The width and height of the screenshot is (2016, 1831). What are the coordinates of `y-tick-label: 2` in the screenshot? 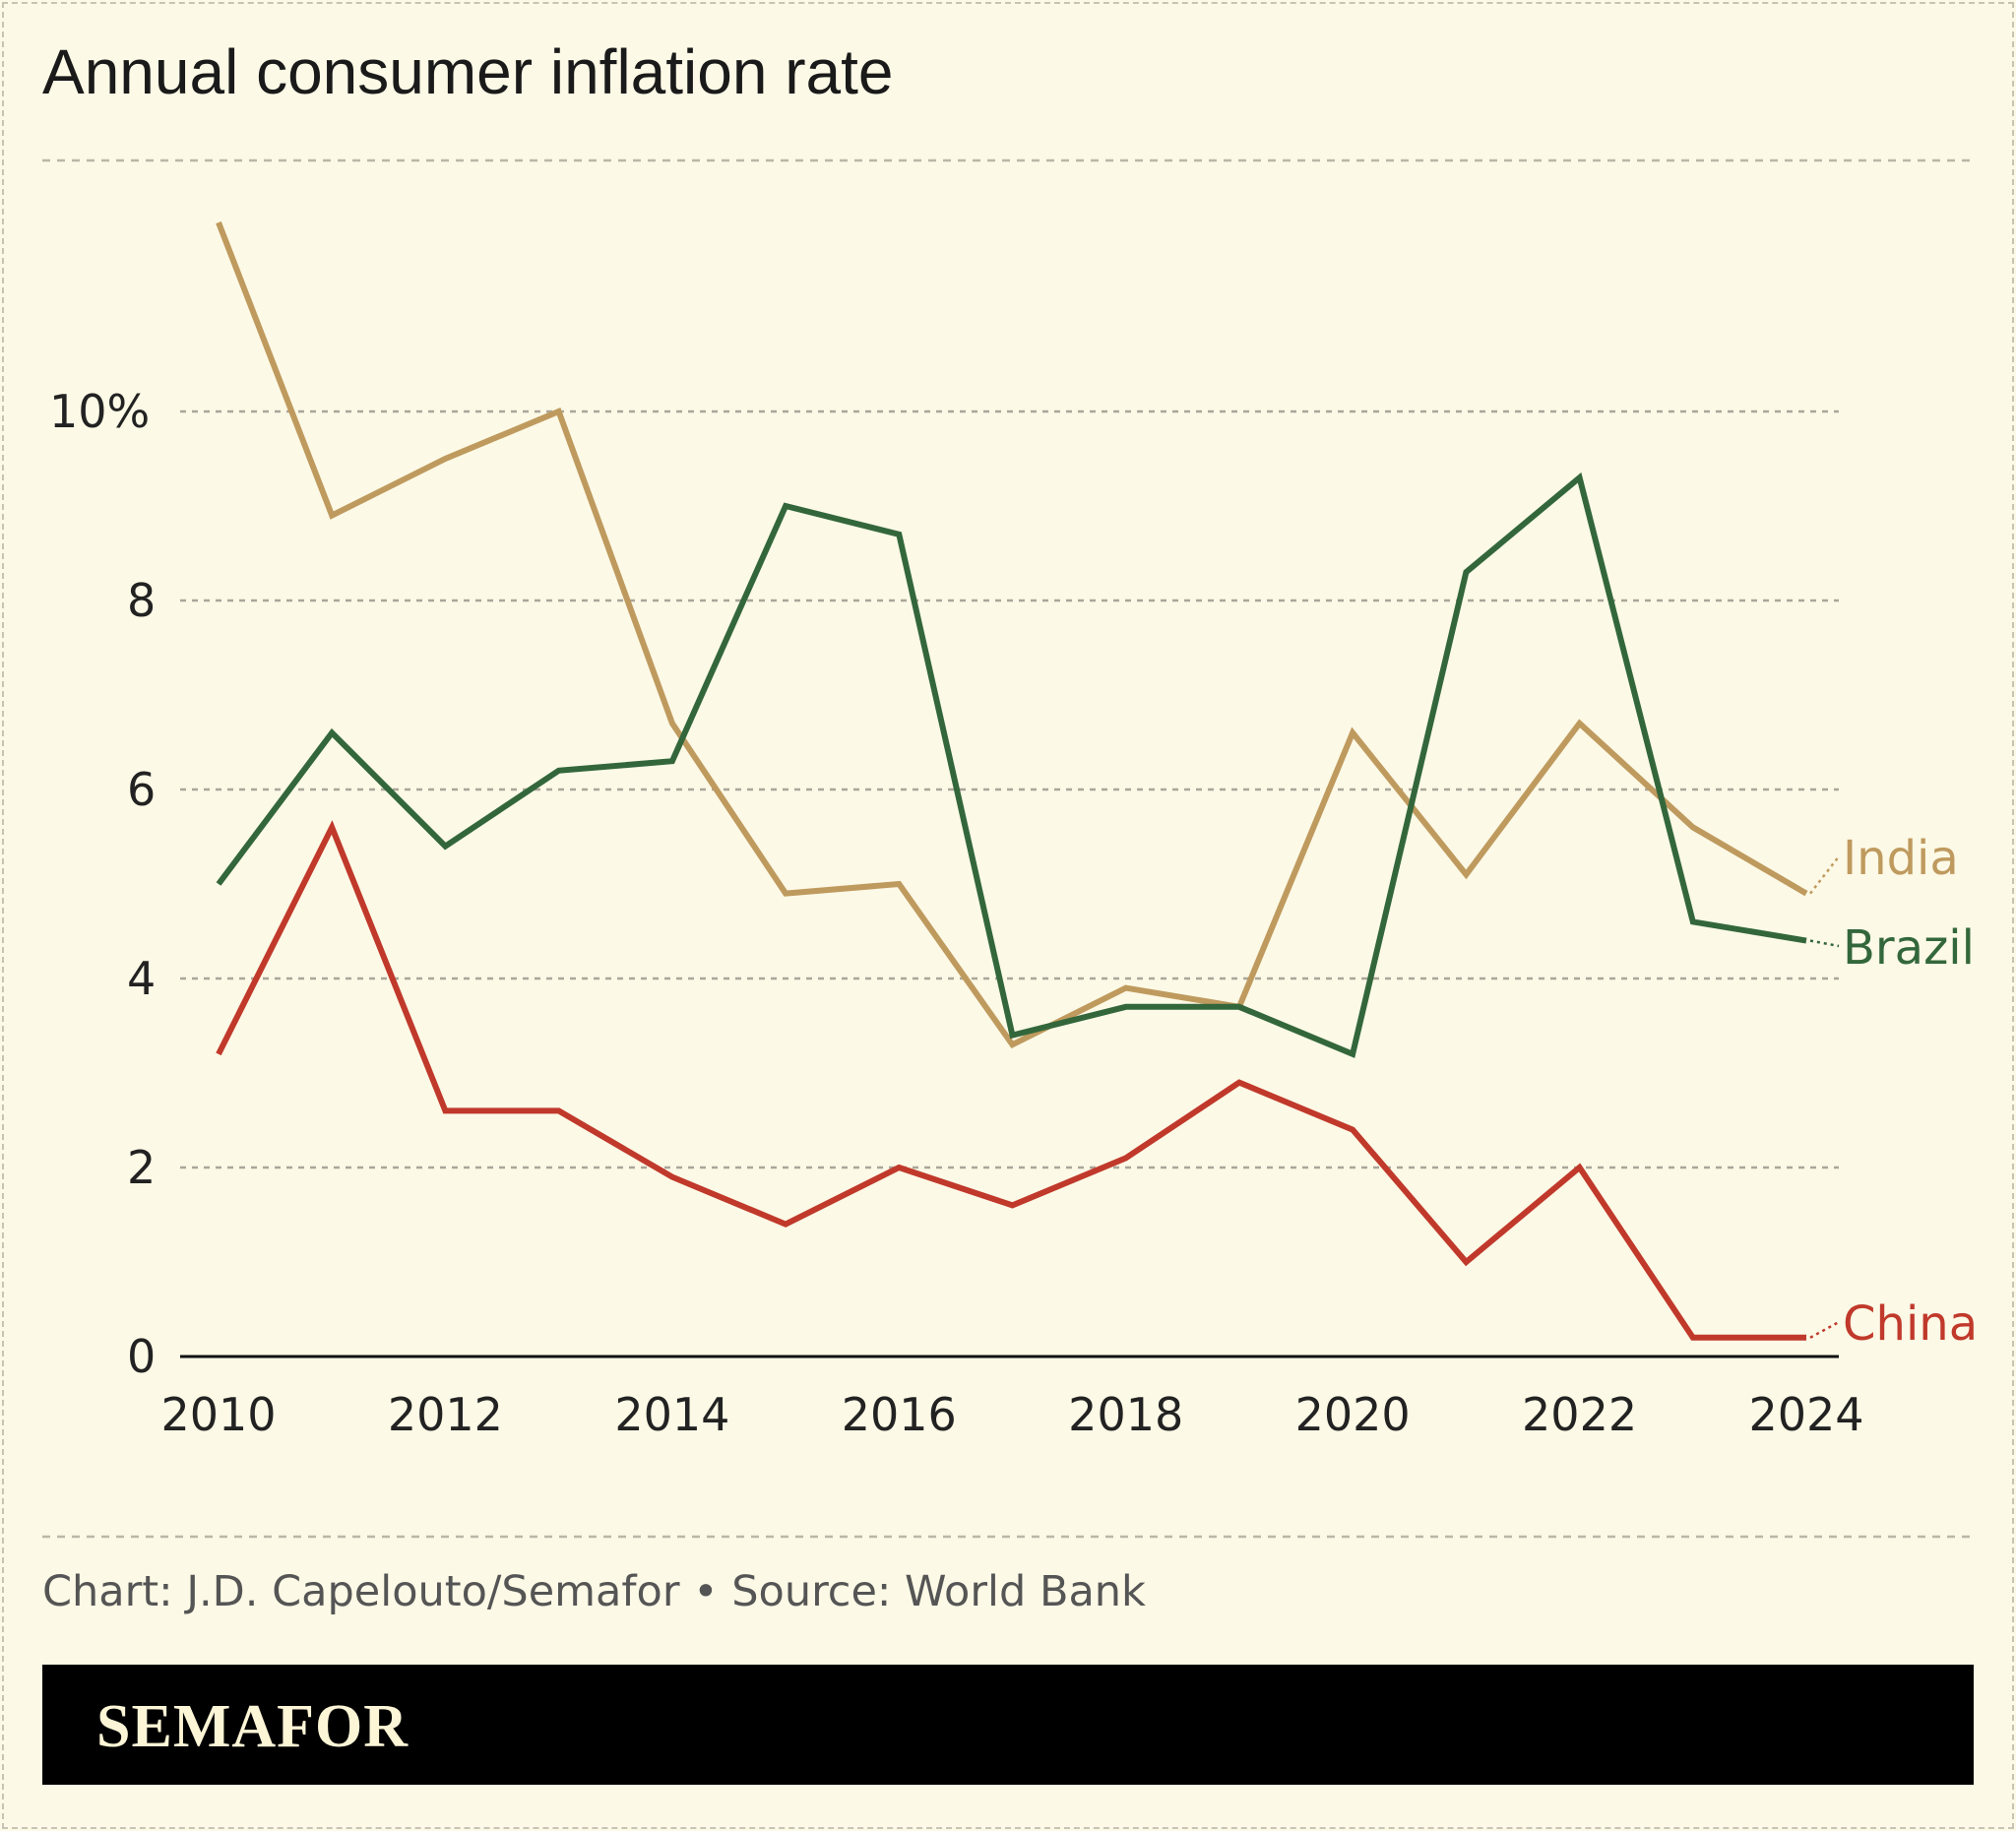 It's located at (141, 1167).